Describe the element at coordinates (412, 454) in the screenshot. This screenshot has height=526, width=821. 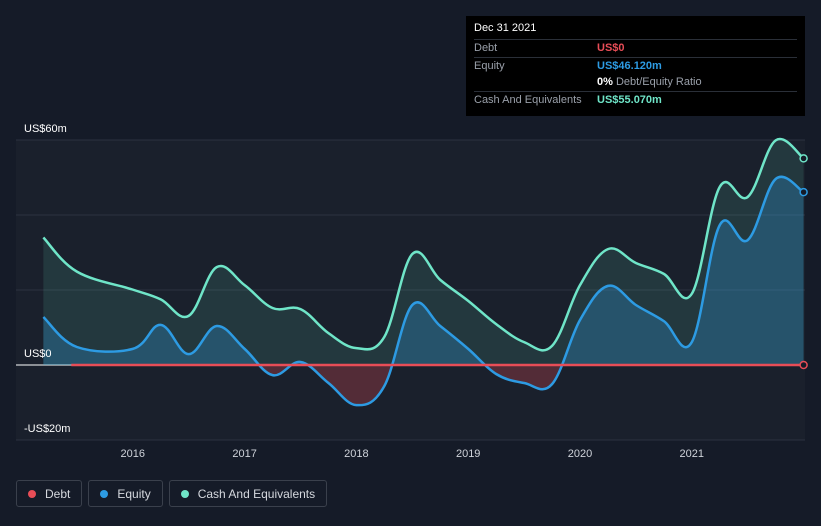
I see `x-axis-labels: 2016 2017 2018 2019 2020 2021` at that location.